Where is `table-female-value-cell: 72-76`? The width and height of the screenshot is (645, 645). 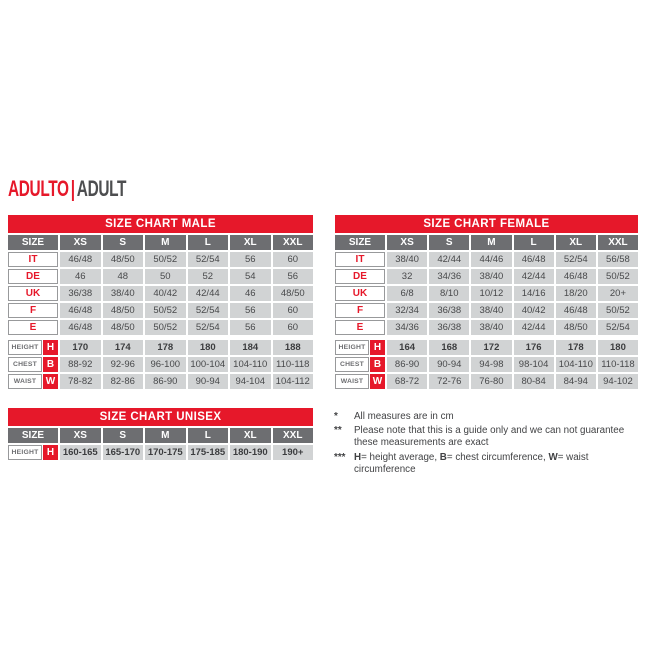
table-female-value-cell: 72-76 is located at coordinates (449, 381).